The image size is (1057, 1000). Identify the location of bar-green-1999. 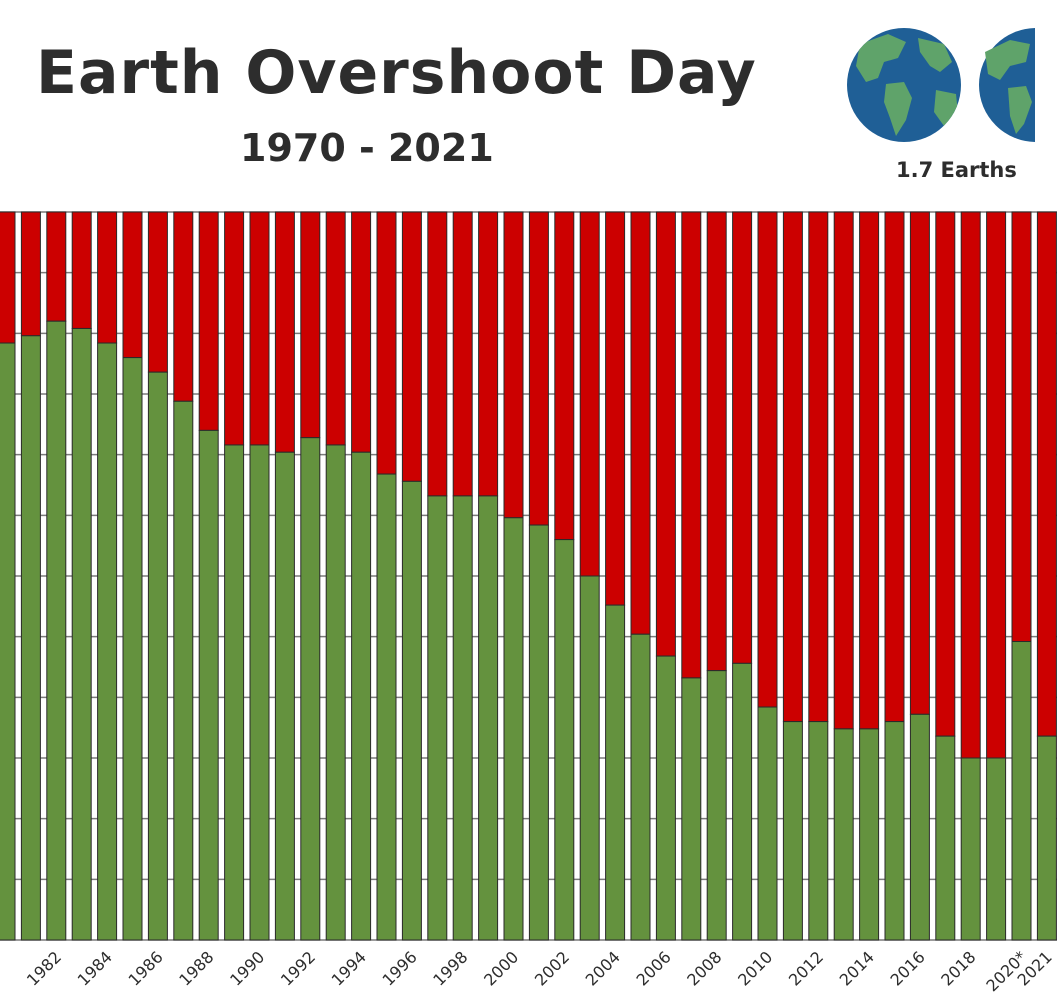
(488, 718).